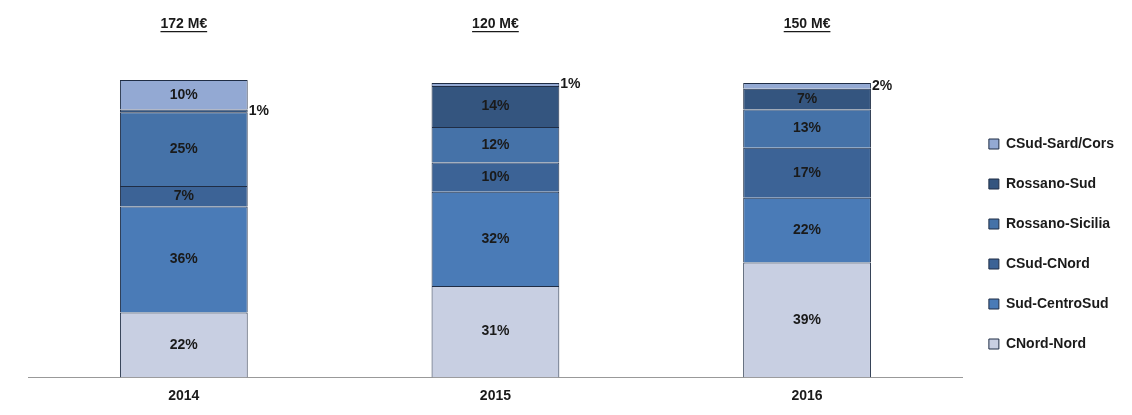 The width and height of the screenshot is (1132, 415). Describe the element at coordinates (495, 395) in the screenshot. I see `x-tick-label: 2015` at that location.